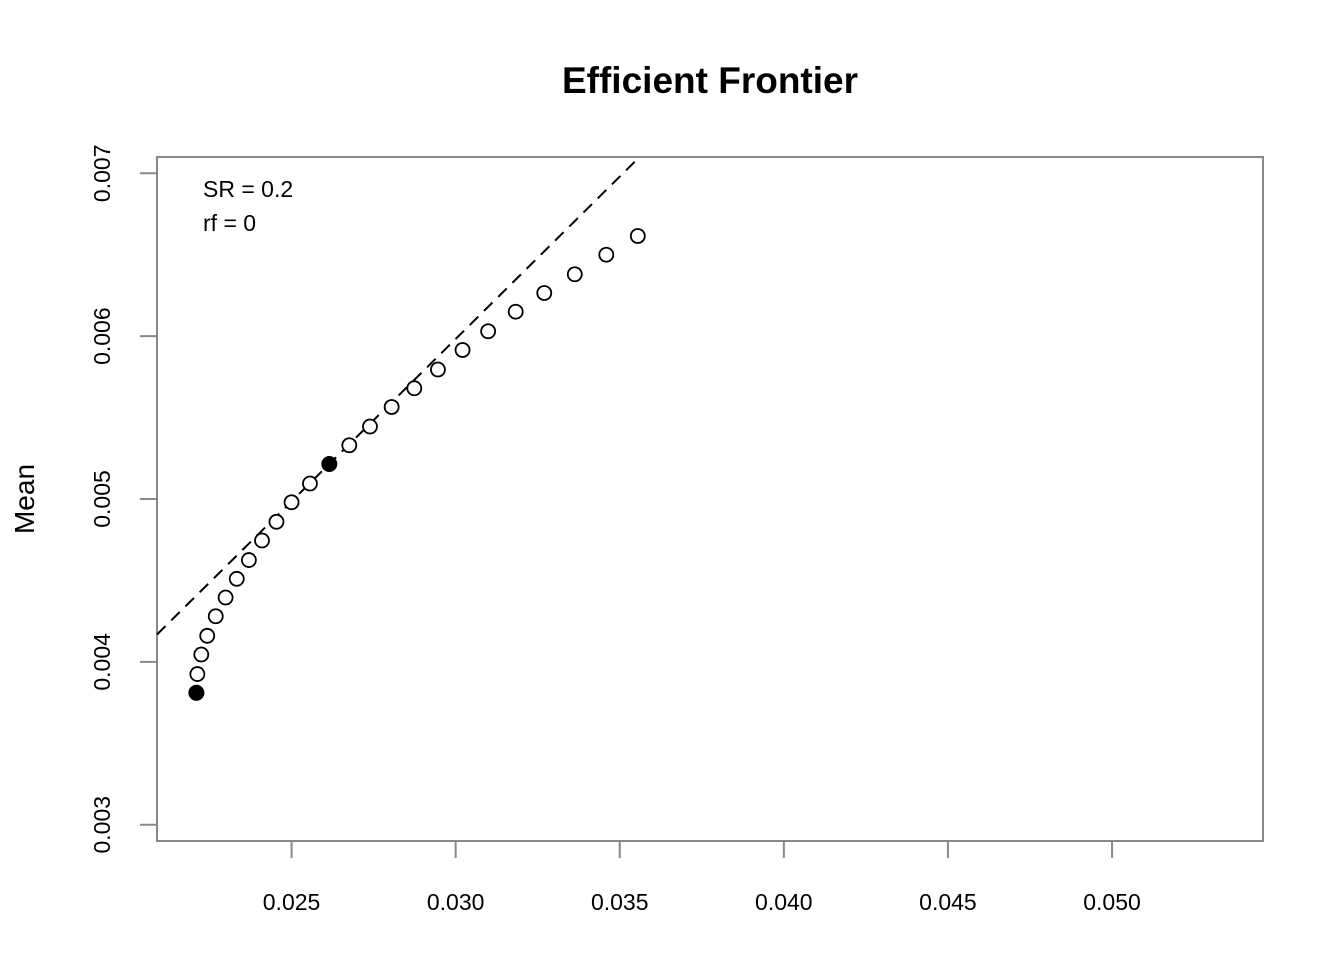 Image resolution: width=1344 pixels, height=960 pixels. I want to click on x-tick-label: 0.045, so click(948, 902).